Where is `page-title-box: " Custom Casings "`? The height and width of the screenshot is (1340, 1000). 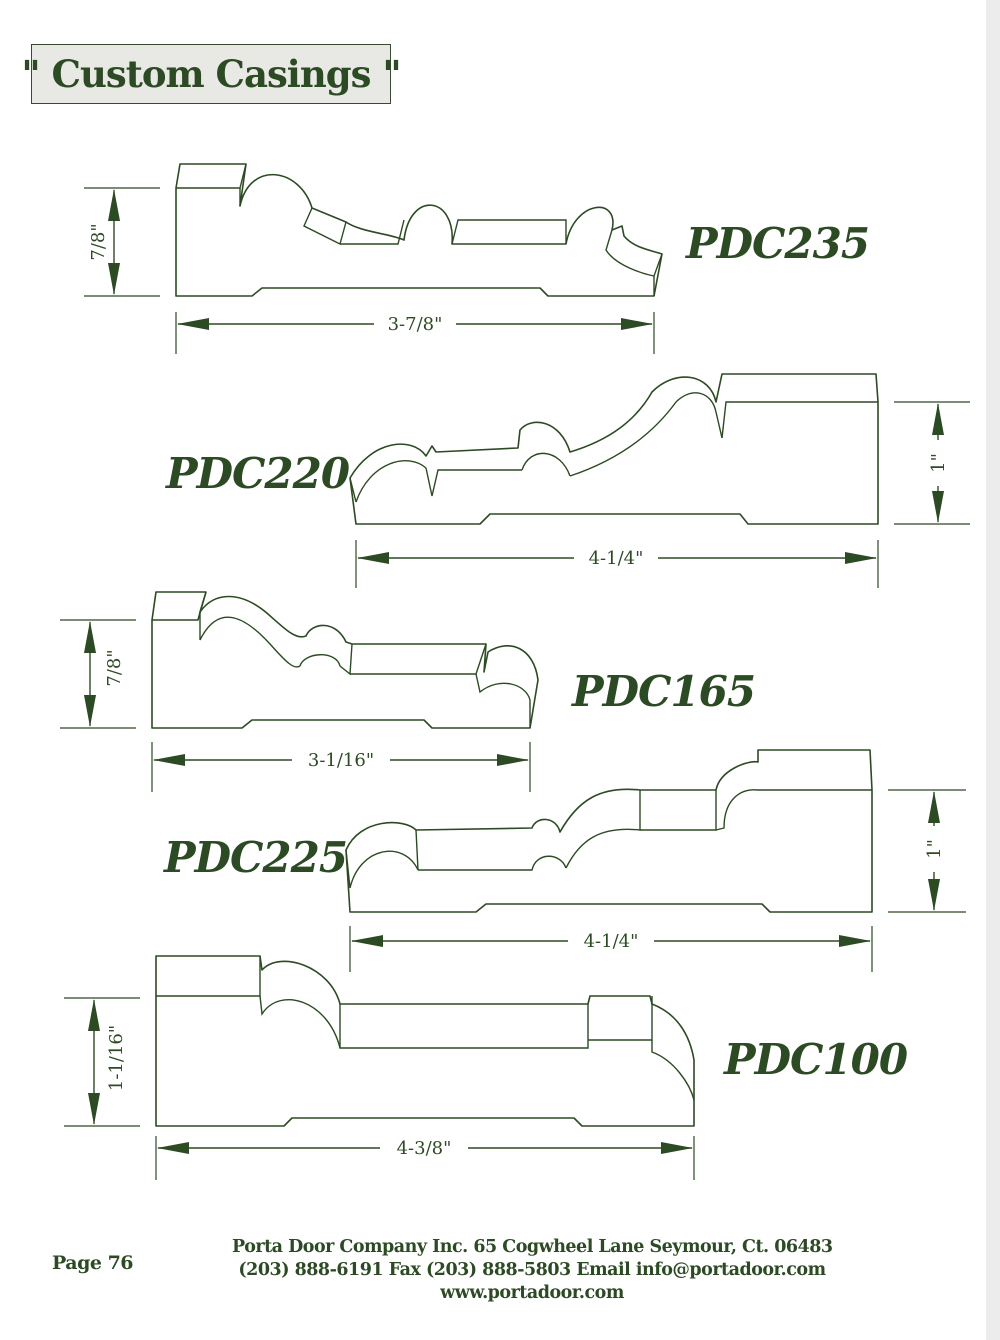
page-title-box: " Custom Casings " is located at coordinates (211, 74).